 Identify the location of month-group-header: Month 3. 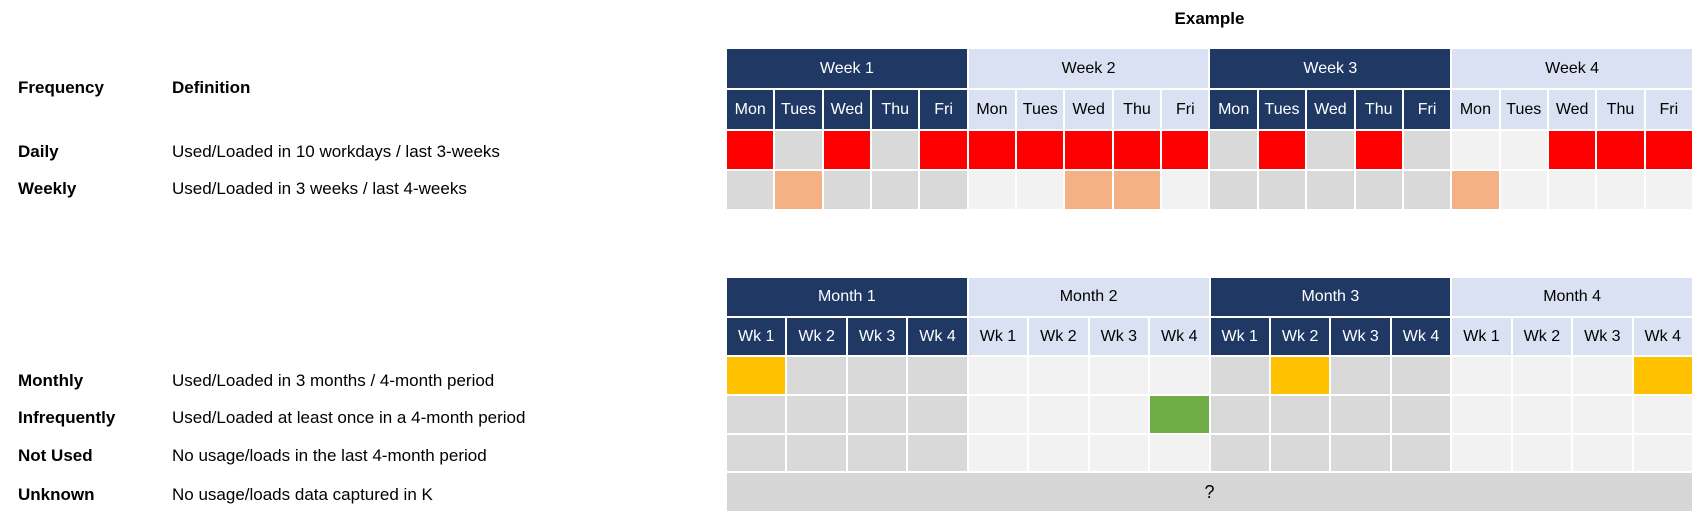
(1330, 297).